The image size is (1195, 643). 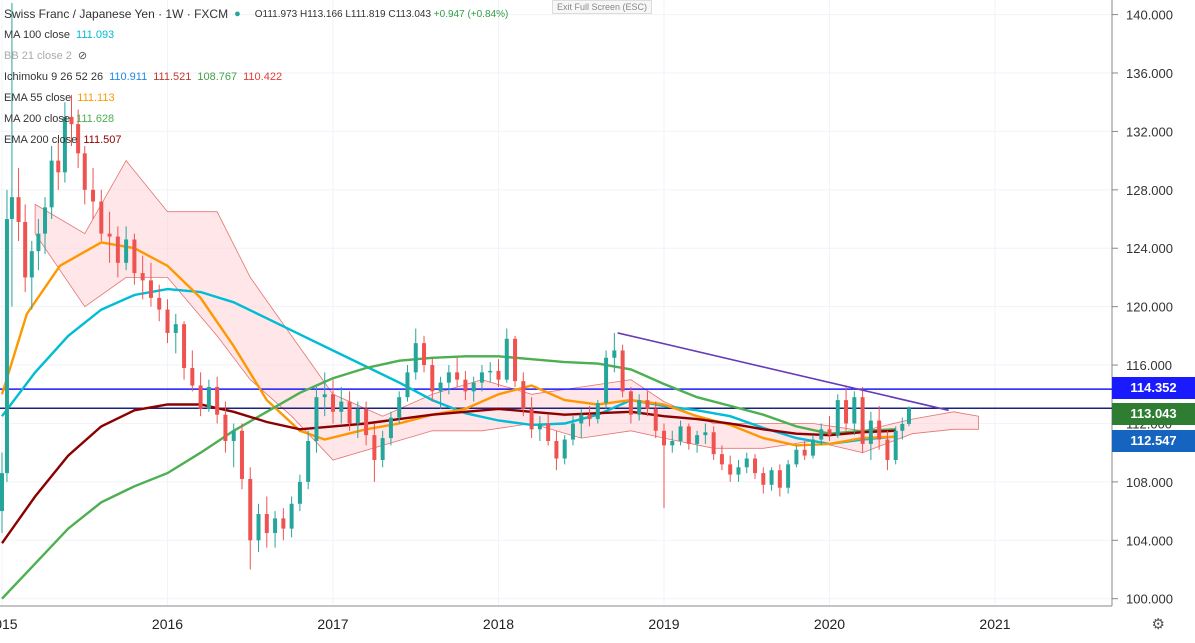 What do you see at coordinates (54, 77) in the screenshot?
I see `indicator-name: Ichimoku 9 26 52 26` at bounding box center [54, 77].